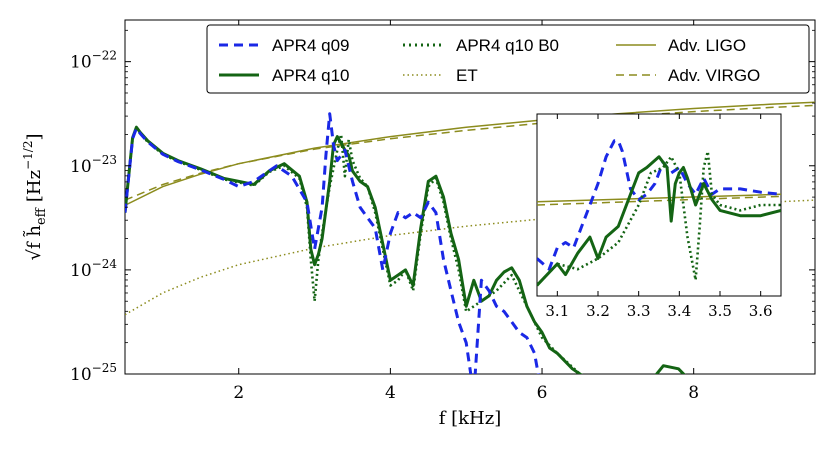 The width and height of the screenshot is (822, 452). What do you see at coordinates (720, 311) in the screenshot?
I see `inset-x-tick-label: 3.5` at bounding box center [720, 311].